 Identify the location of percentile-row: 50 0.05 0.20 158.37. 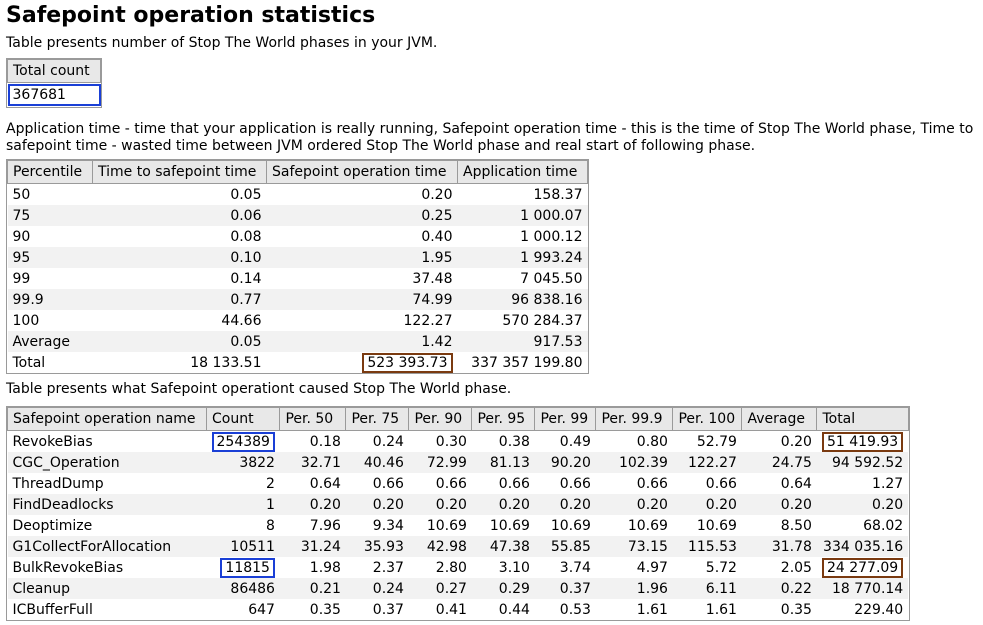
(297, 194).